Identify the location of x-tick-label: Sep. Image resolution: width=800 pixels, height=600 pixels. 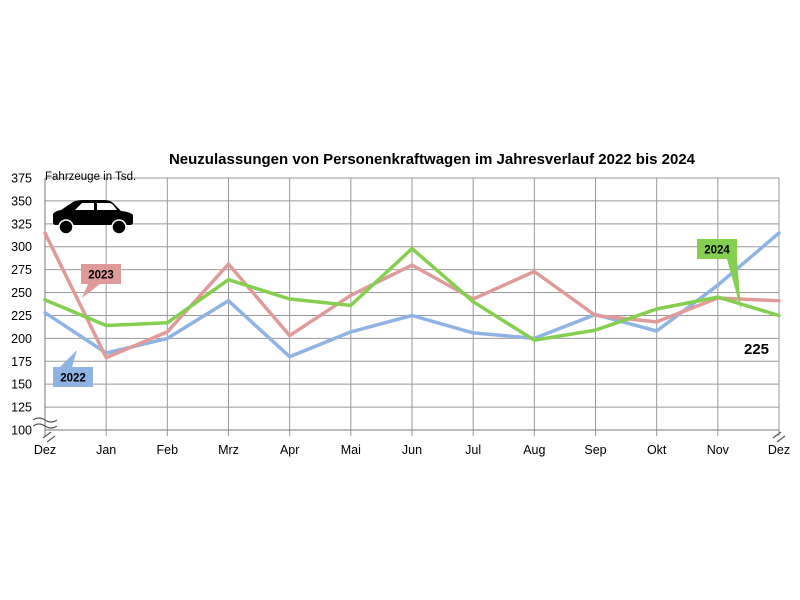
(595, 450).